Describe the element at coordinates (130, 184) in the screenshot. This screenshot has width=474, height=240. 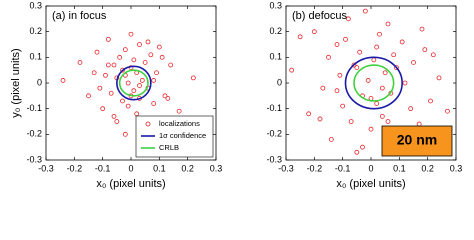
I see `x-axis-label: x₀ (pixel units)` at that location.